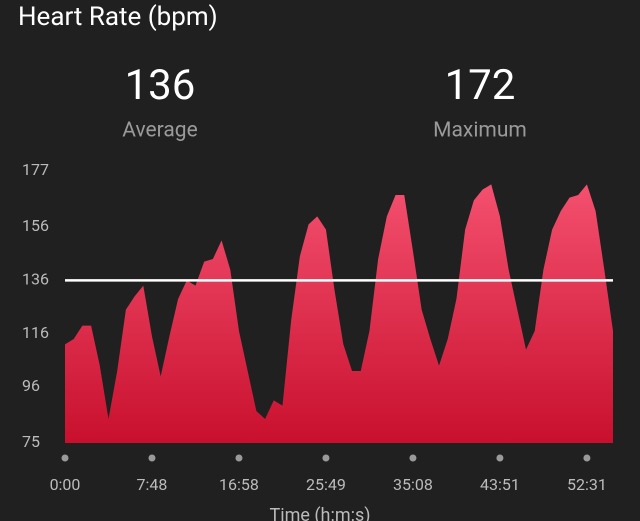  I want to click on chart-title: Heart Rate (bpm), so click(118, 17).